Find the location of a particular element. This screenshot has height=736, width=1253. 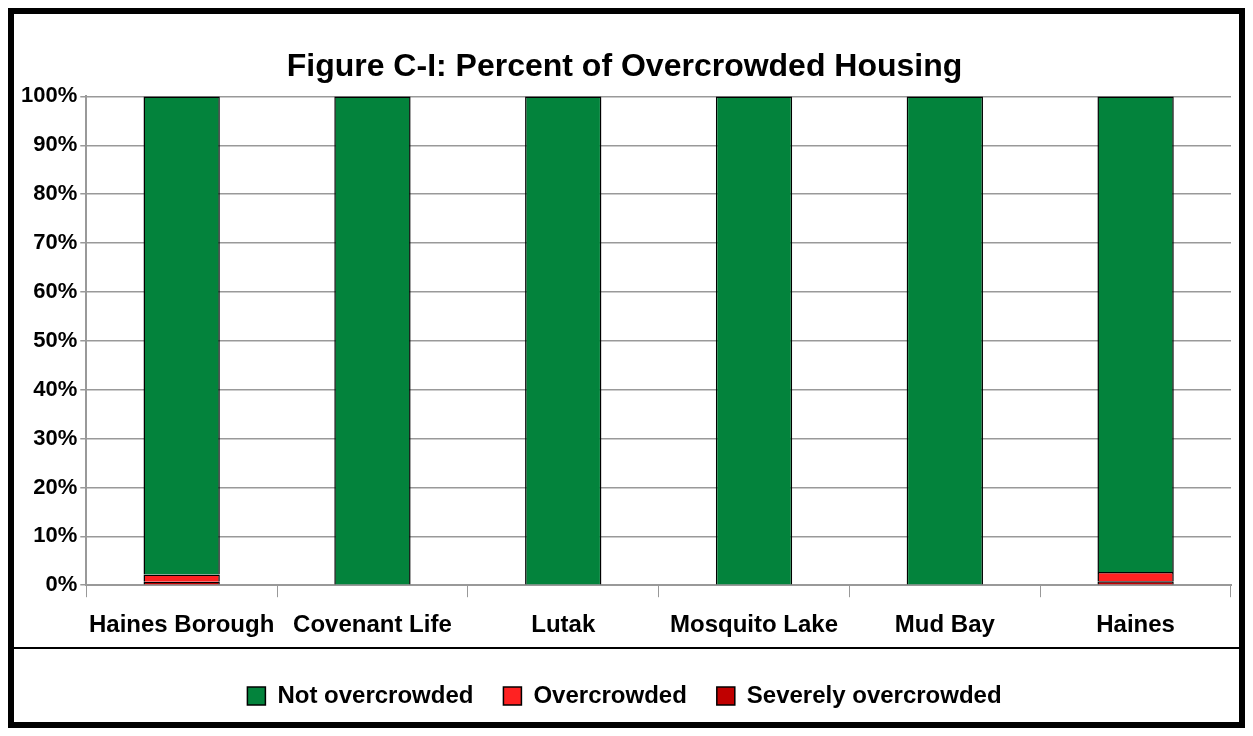

x-tick-label: Covenant Life is located at coordinates (372, 624).